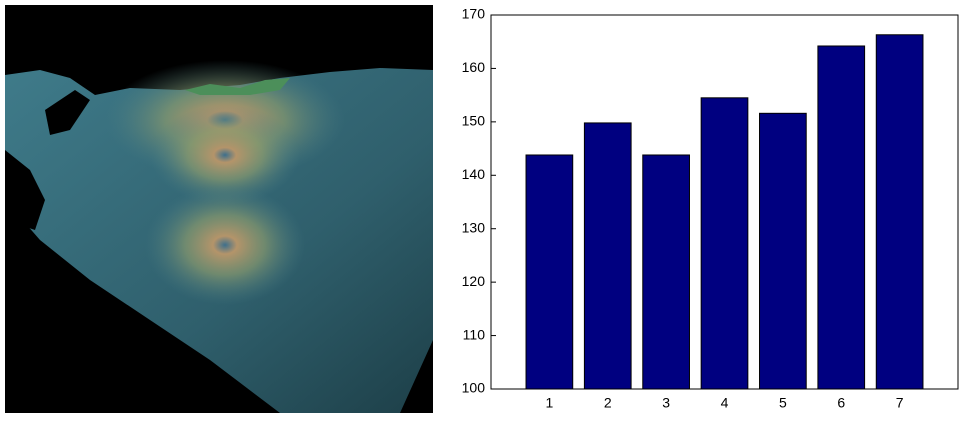  Describe the element at coordinates (666, 403) in the screenshot. I see `x-tick-label: 3` at that location.